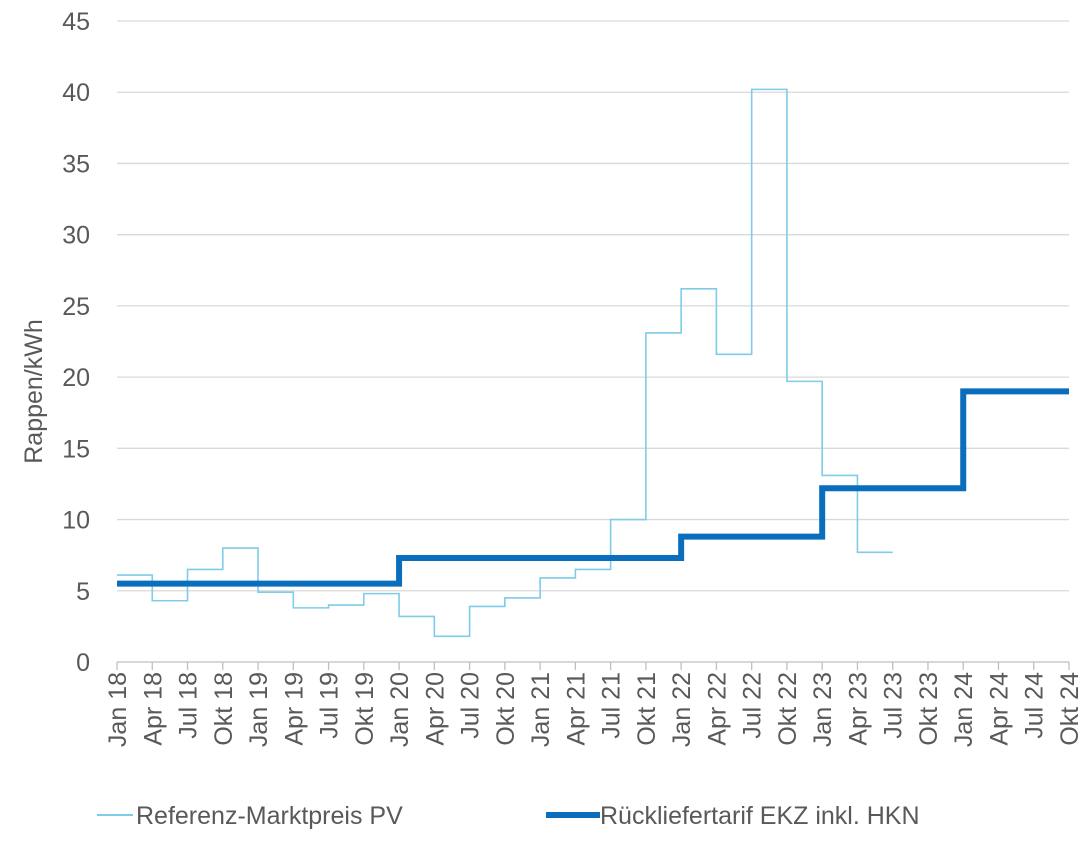 This screenshot has width=1081, height=859. I want to click on x-tick-label: Apr 23, so click(858, 709).